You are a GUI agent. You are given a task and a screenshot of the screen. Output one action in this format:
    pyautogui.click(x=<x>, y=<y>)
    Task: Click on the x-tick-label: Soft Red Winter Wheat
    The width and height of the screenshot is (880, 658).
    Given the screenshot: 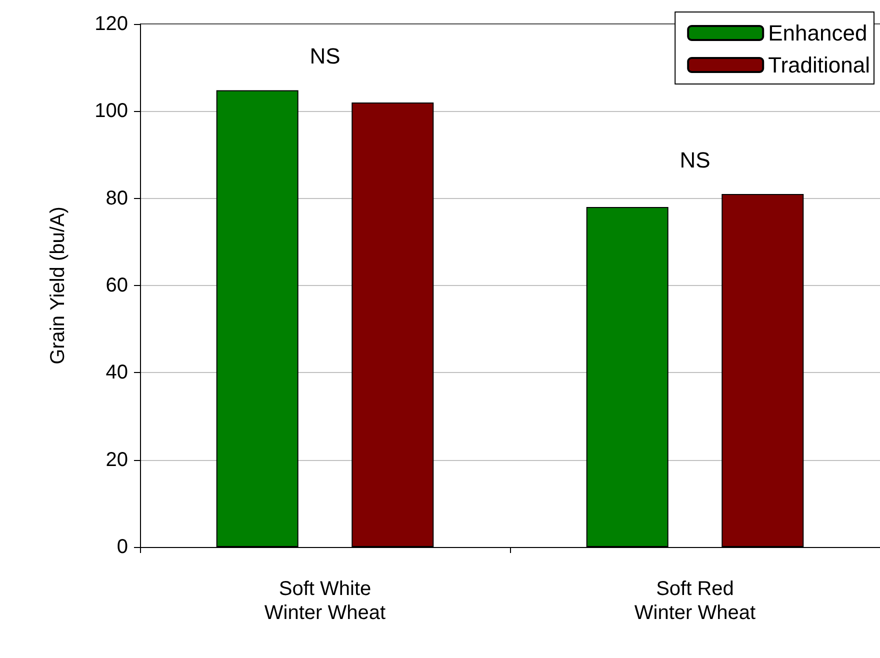 What is the action you would take?
    pyautogui.click(x=695, y=601)
    